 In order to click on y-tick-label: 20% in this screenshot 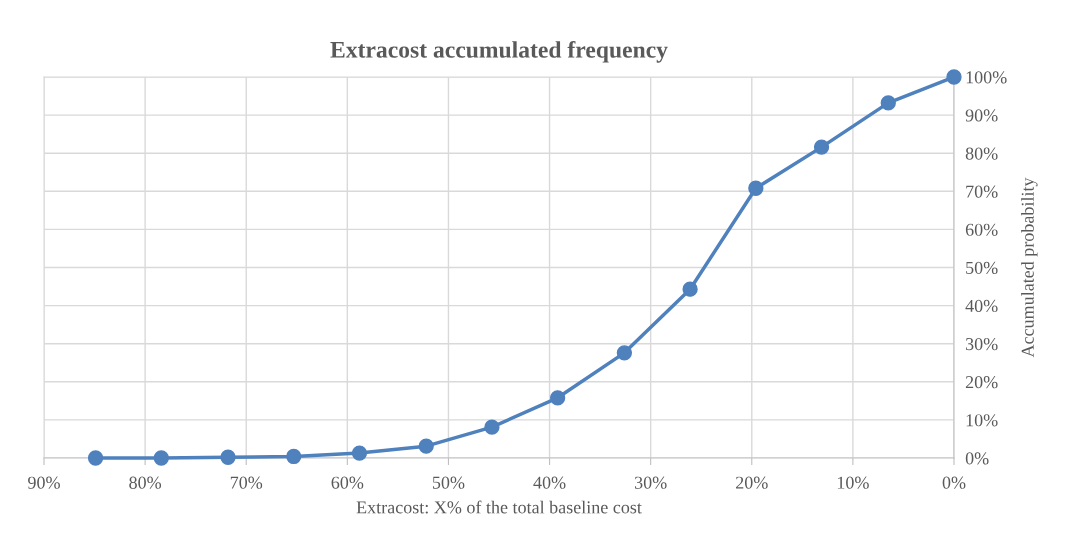, I will do `click(981, 382)`.